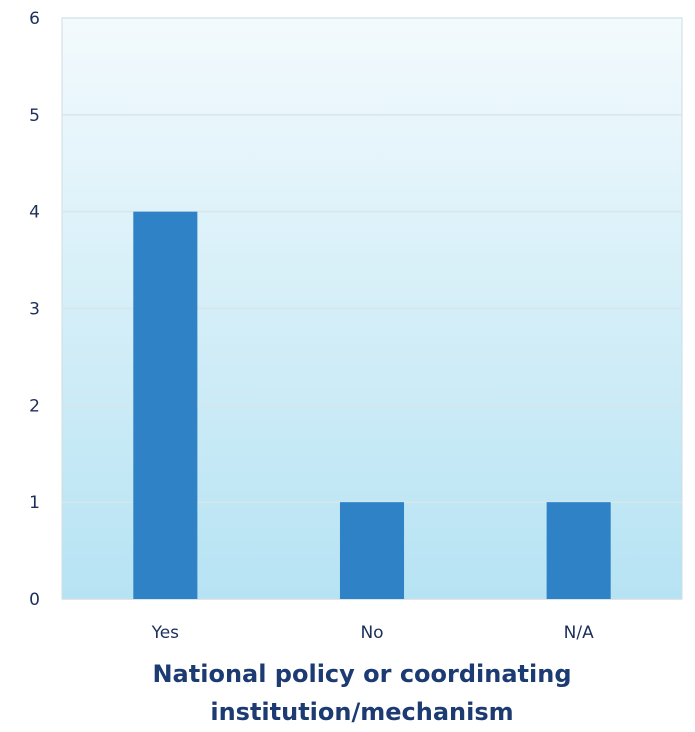 This screenshot has height=732, width=695. I want to click on y-axis-ticks: 0 1 2 3 4 5 6, so click(34, 309).